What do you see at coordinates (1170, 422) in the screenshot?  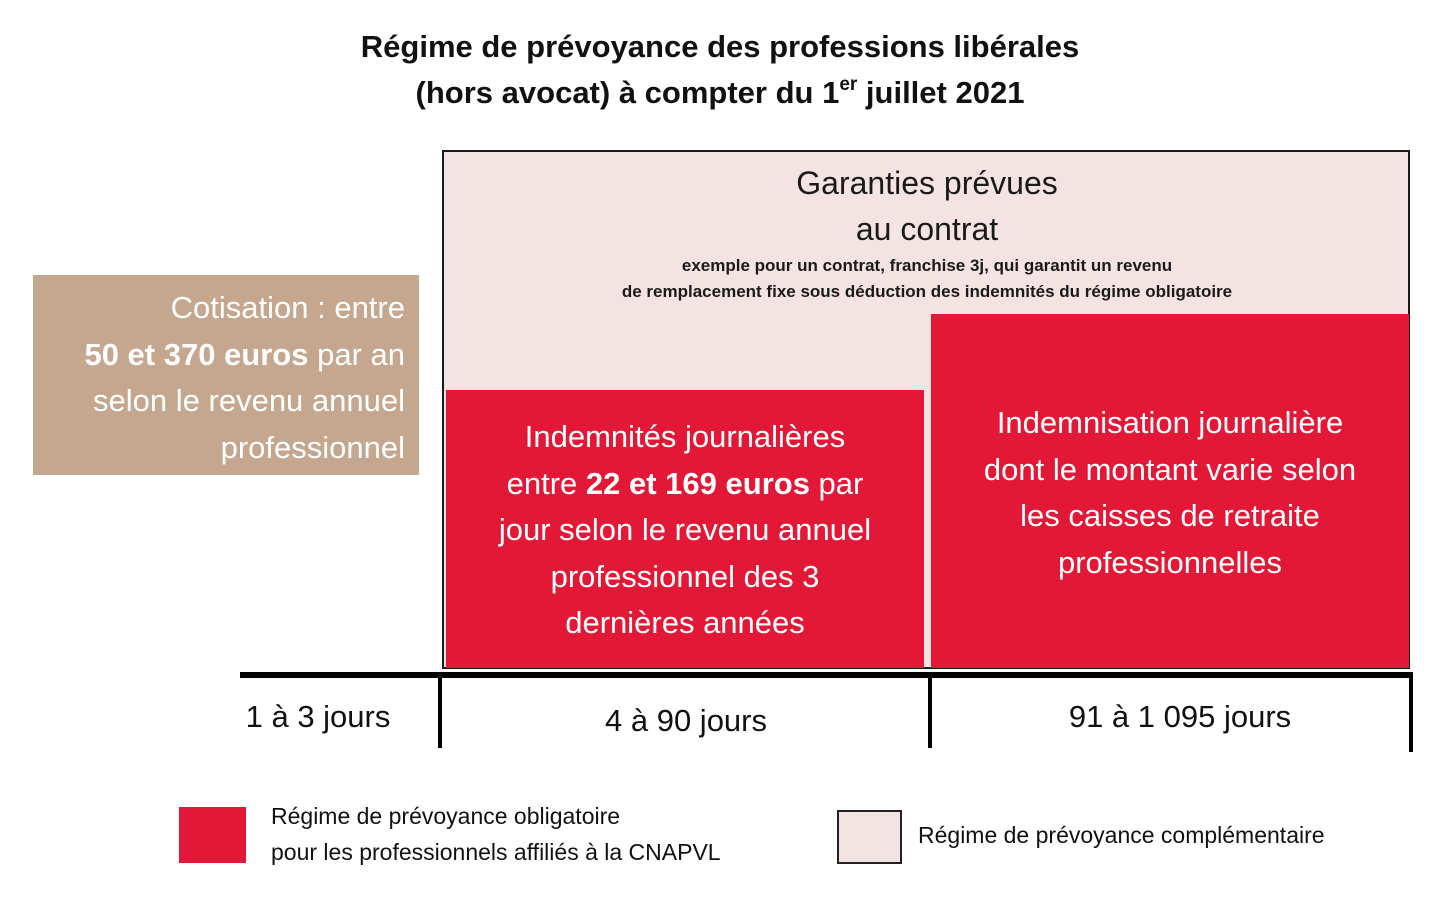 I see `indemnisation-line-1: Indemnisation journalière` at bounding box center [1170, 422].